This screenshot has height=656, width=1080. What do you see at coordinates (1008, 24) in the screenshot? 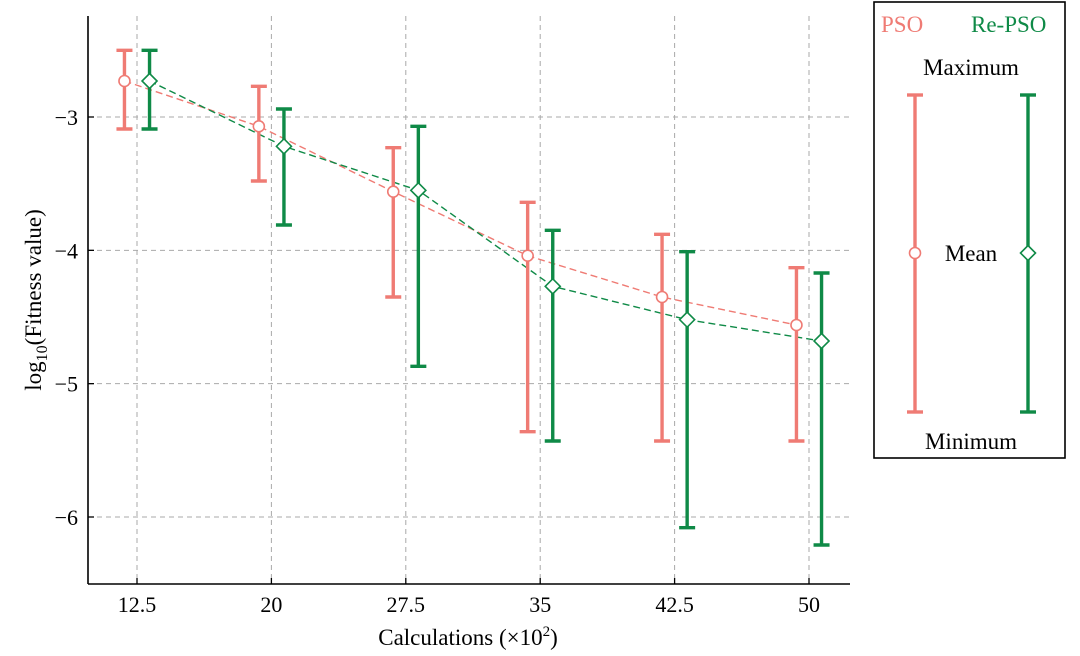
I see `legend-repso-label: Re-PSO` at bounding box center [1008, 24].